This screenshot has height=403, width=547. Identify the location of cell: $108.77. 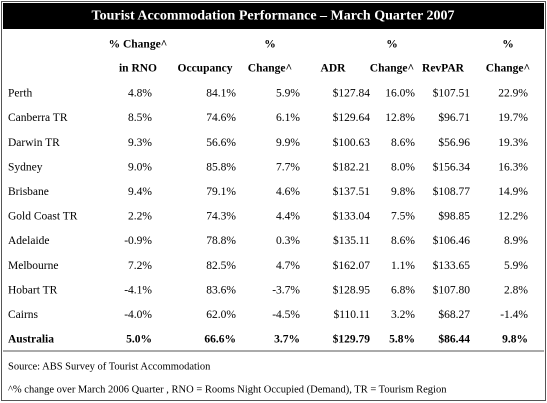
(452, 191).